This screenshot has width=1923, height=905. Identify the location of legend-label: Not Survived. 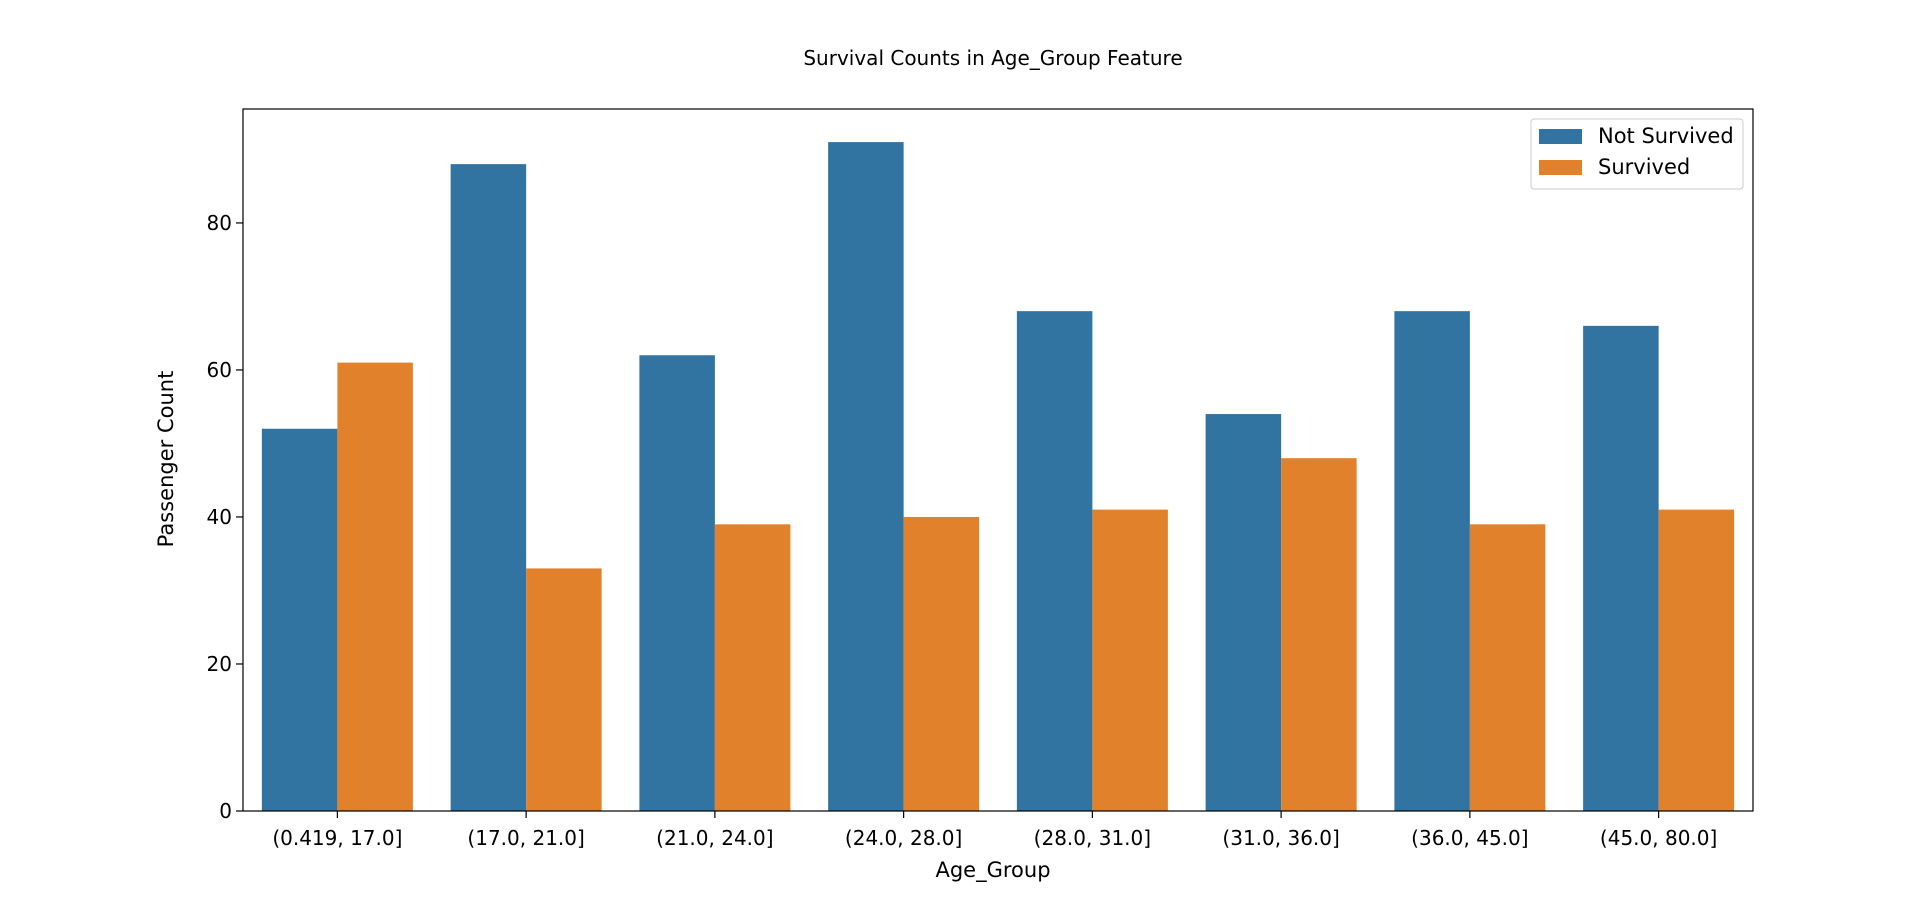
(1666, 136).